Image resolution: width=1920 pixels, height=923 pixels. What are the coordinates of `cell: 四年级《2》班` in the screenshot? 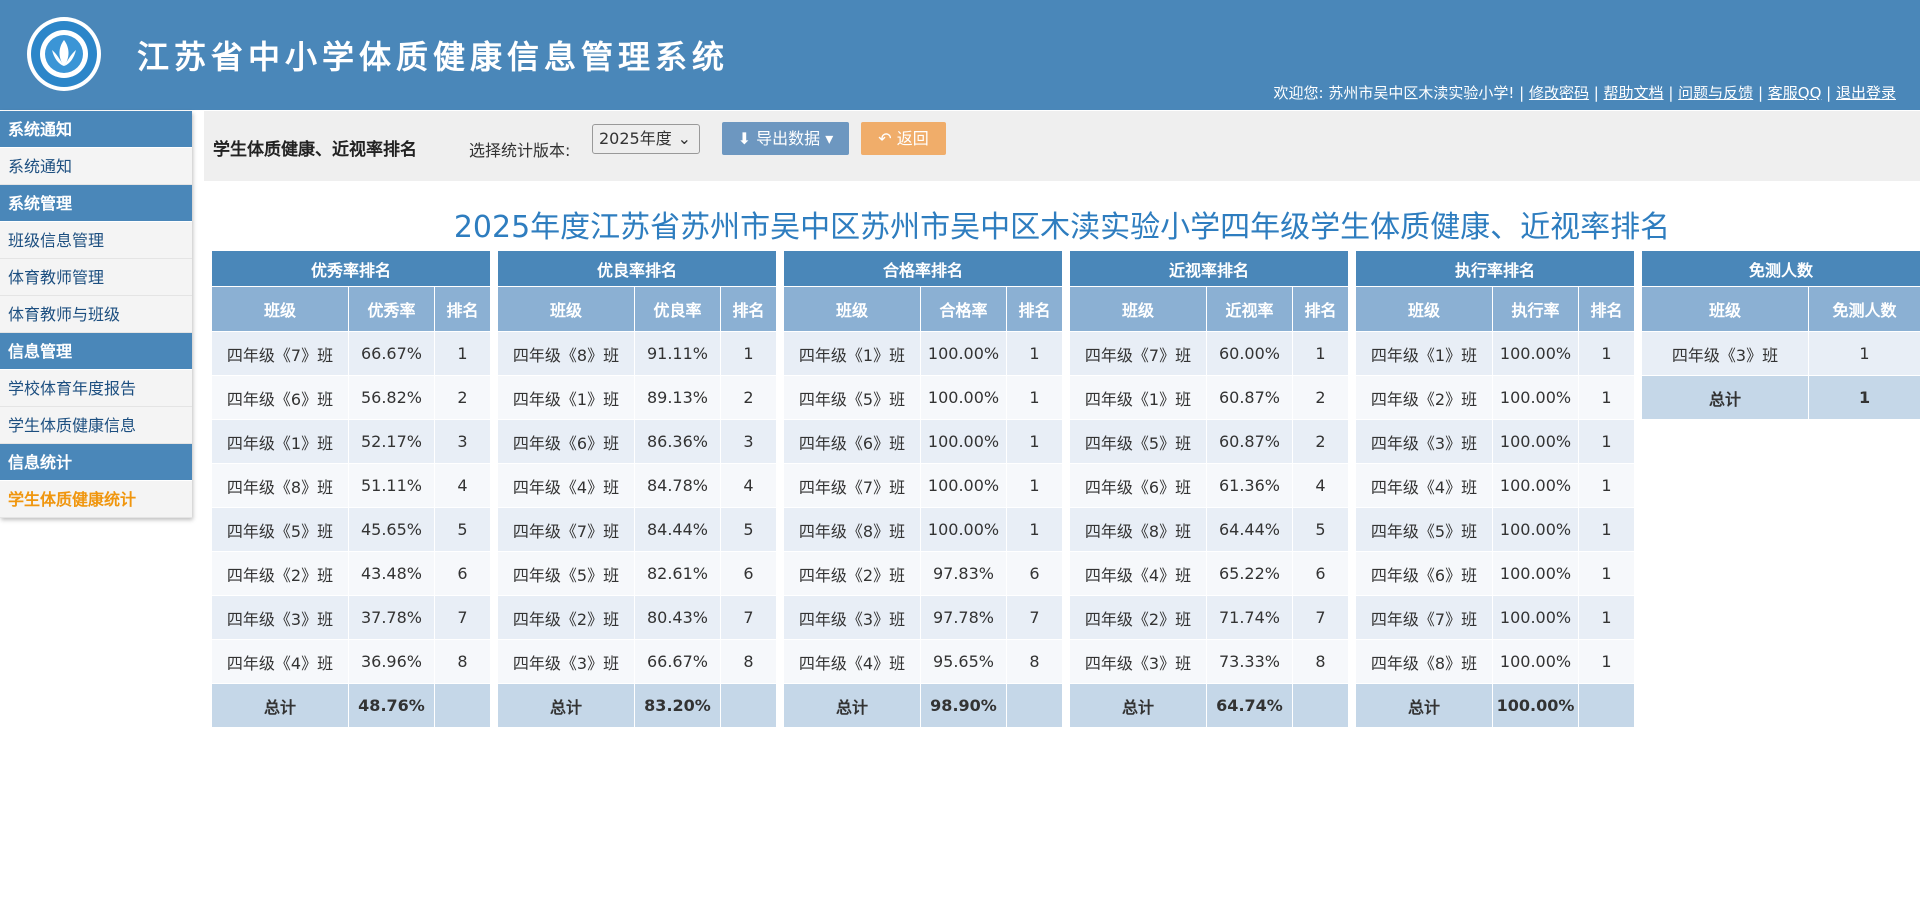 It's located at (1138, 618).